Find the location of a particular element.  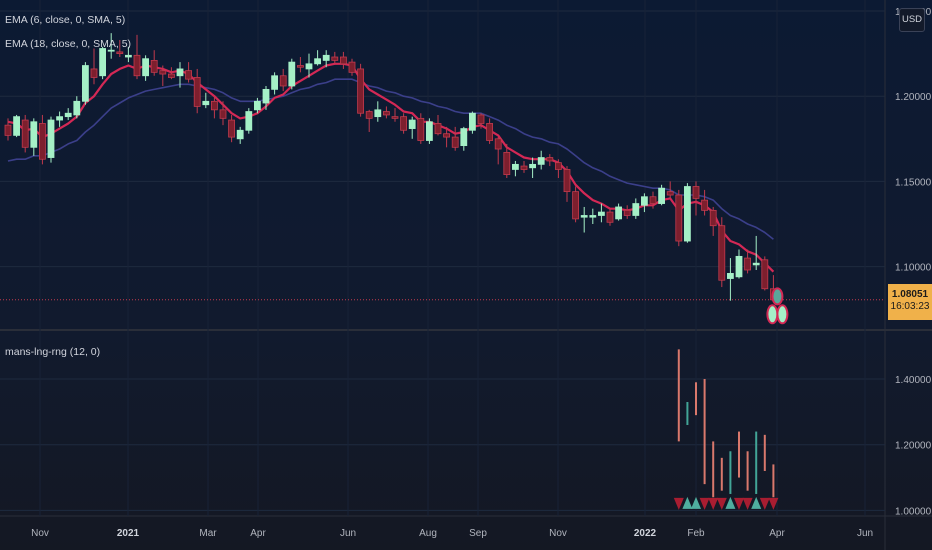

time-axis-tick: Nov is located at coordinates (558, 533).